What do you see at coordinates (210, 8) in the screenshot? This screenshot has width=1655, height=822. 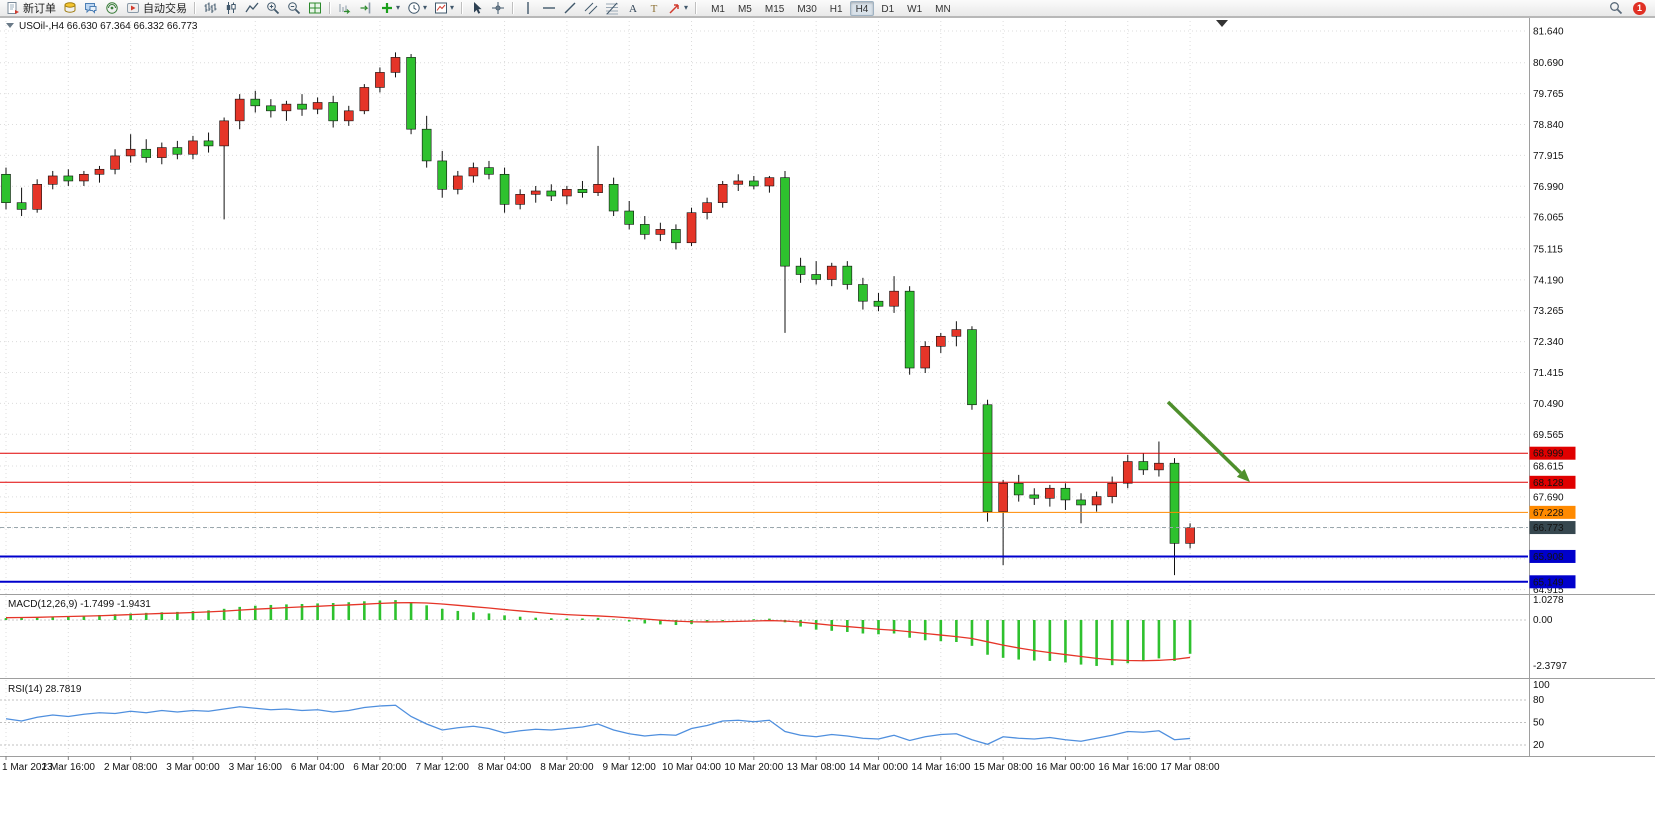 I see `bar-chart-type-icon` at bounding box center [210, 8].